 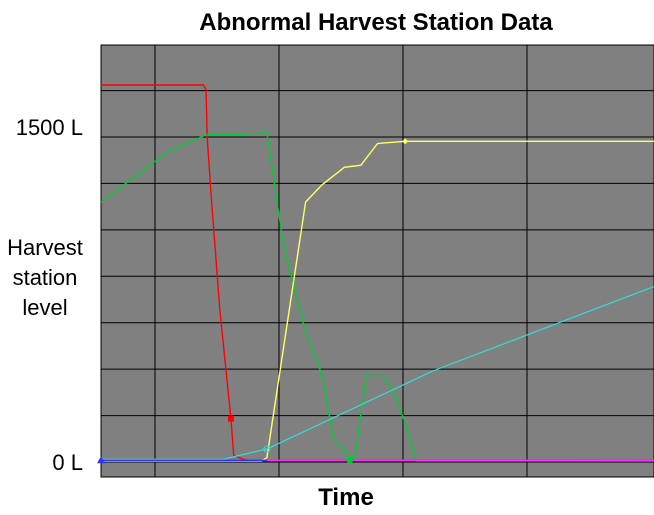 What do you see at coordinates (44, 307) in the screenshot?
I see `y-axis-label-line-3: level` at bounding box center [44, 307].